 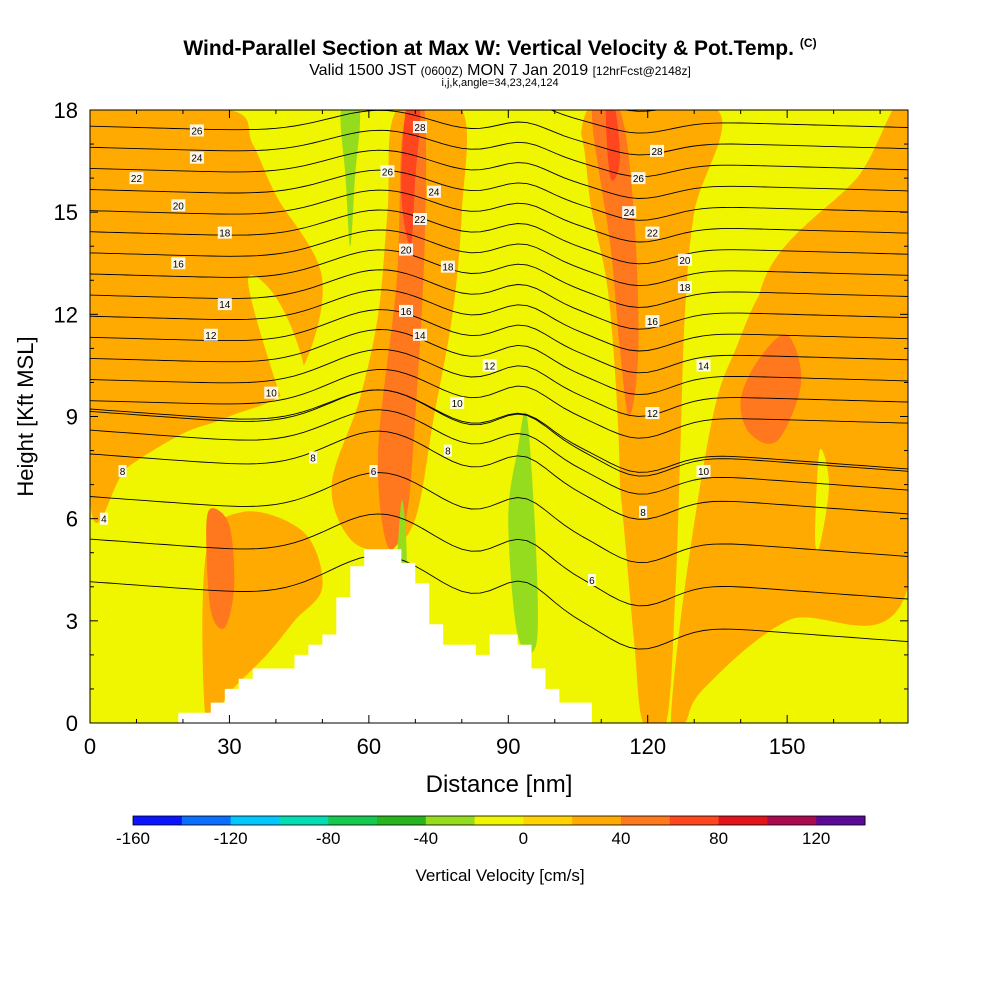 I want to click on colorbar-tick-label: 80, so click(x=718, y=838).